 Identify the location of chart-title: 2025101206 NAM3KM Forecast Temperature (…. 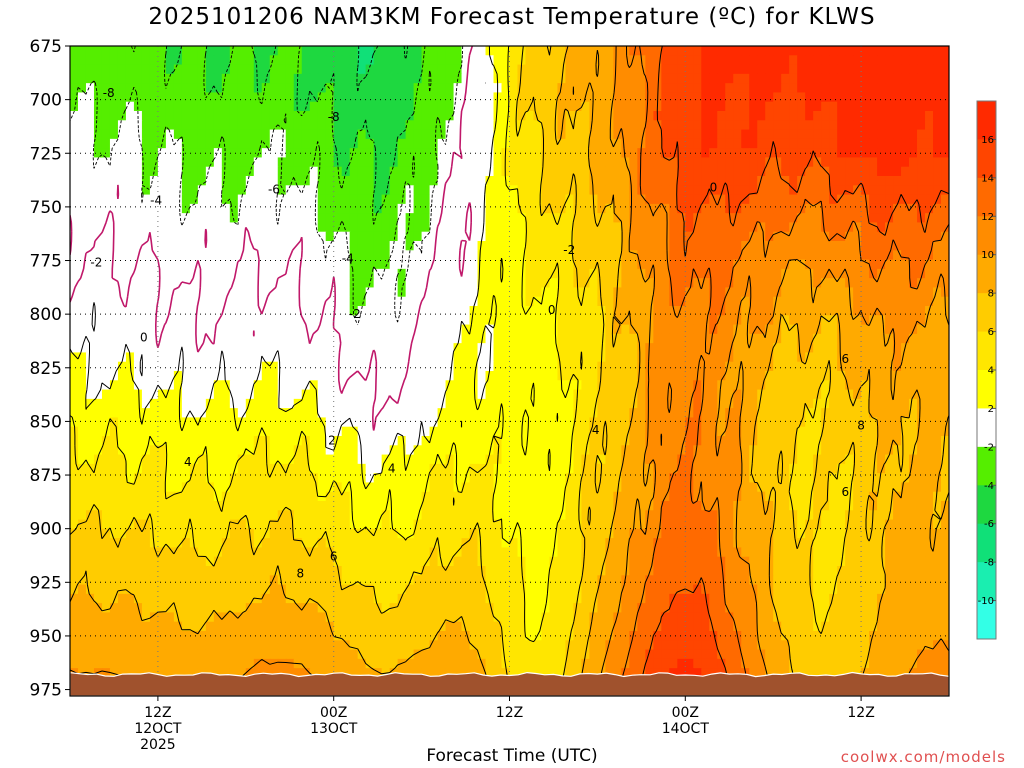
(512, 17).